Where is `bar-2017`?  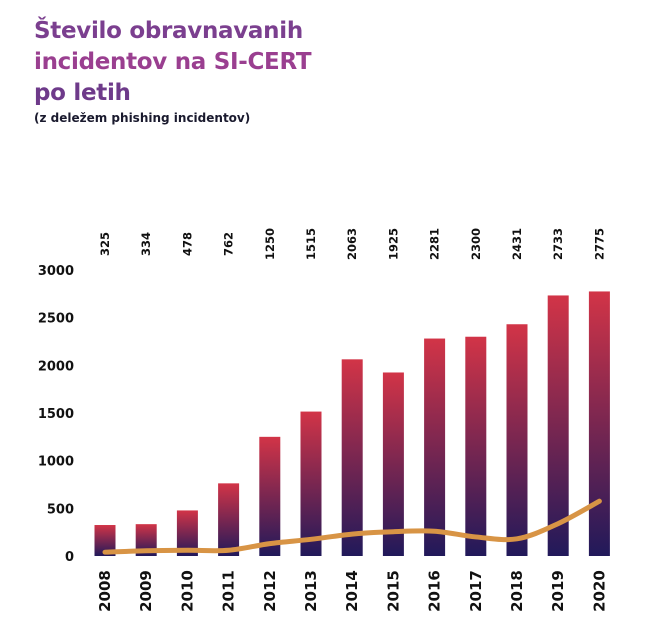
bar-2017 is located at coordinates (476, 446).